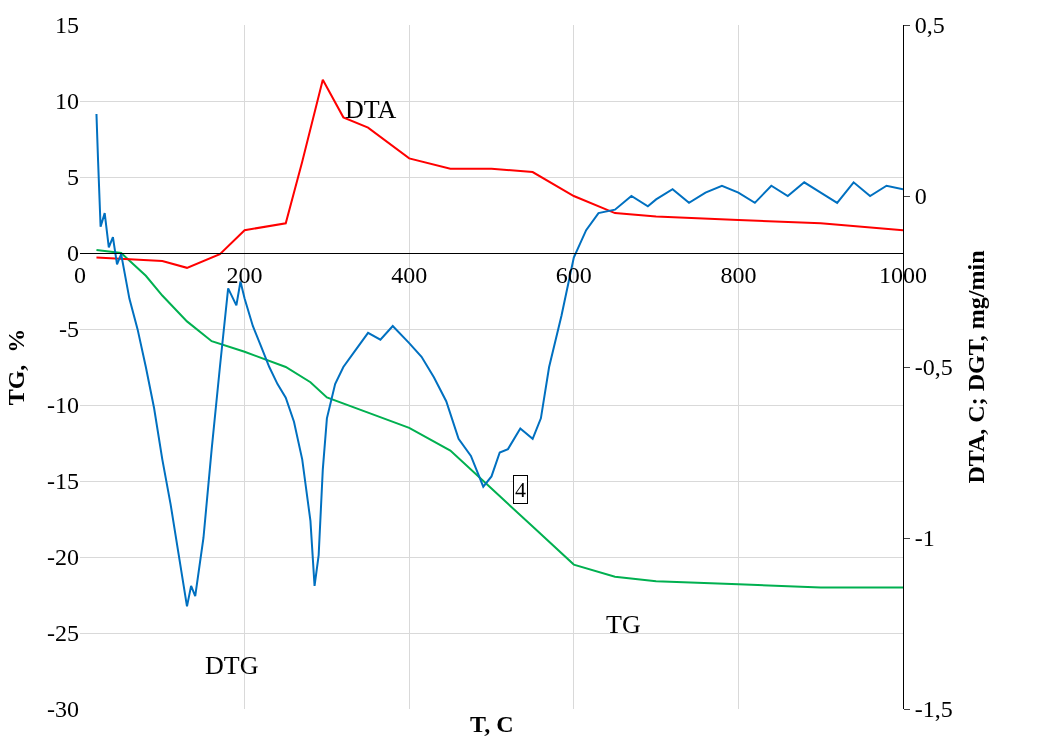 The width and height of the screenshot is (1043, 749). Describe the element at coordinates (67, 25) in the screenshot. I see `y-tick-label: 15` at that location.